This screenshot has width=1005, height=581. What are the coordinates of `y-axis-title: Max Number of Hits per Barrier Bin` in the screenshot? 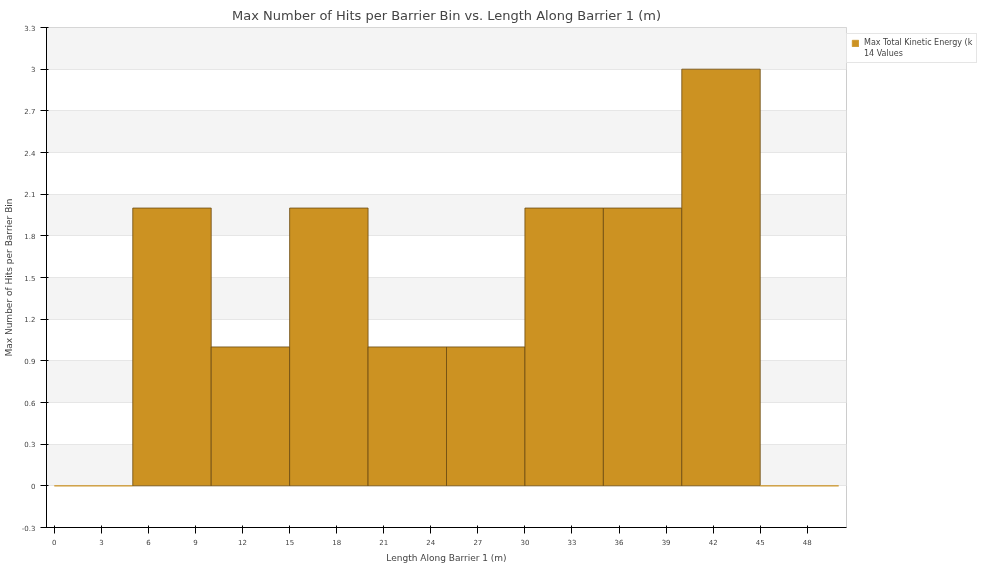 It's located at (8, 277).